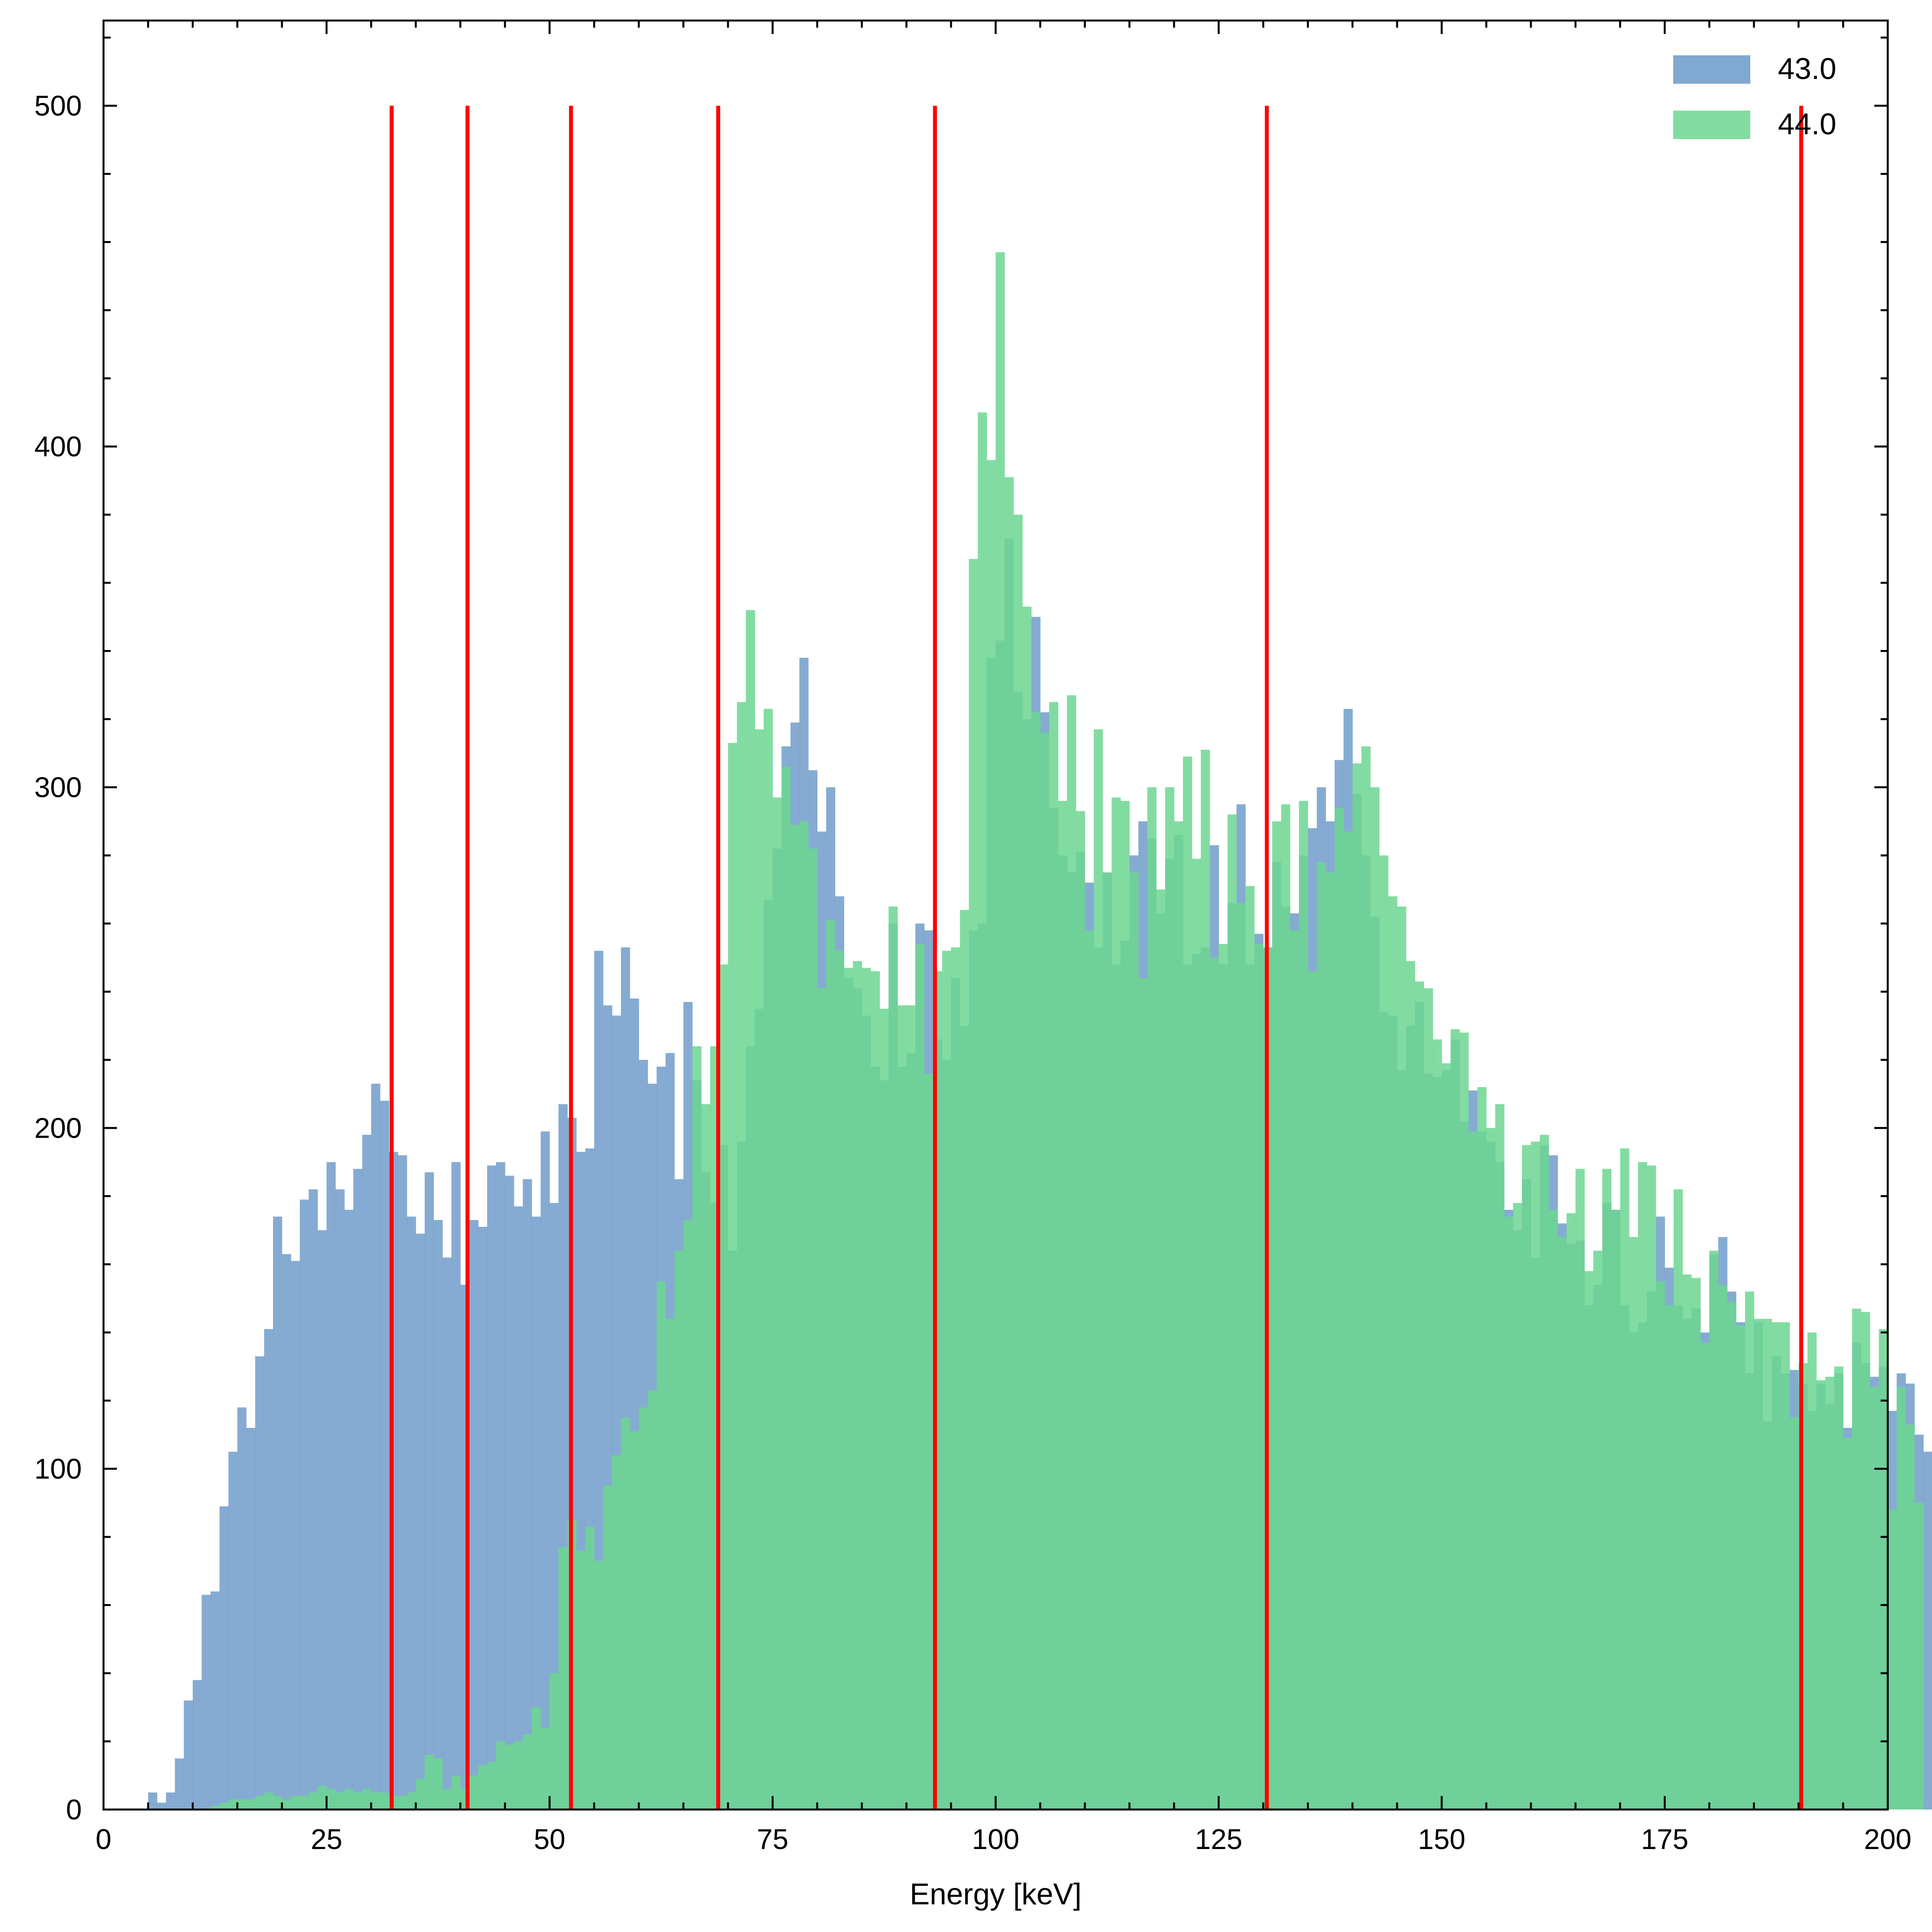  Describe the element at coordinates (103, 1839) in the screenshot. I see `x-tick-label: 0` at that location.